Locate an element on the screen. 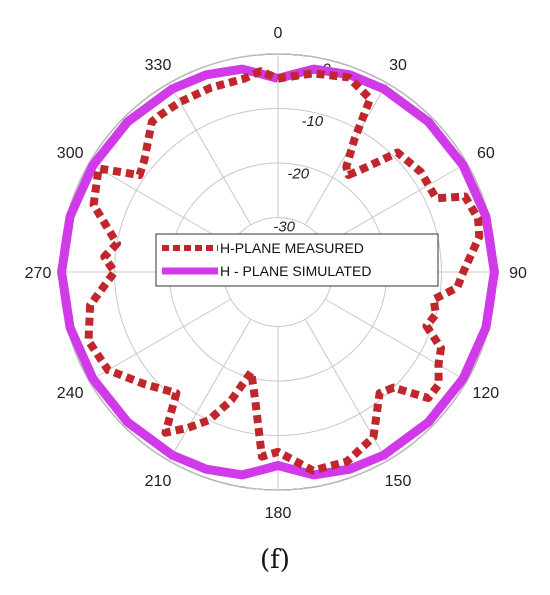 The width and height of the screenshot is (550, 595). angle-tick-label: 180 is located at coordinates (278, 513).